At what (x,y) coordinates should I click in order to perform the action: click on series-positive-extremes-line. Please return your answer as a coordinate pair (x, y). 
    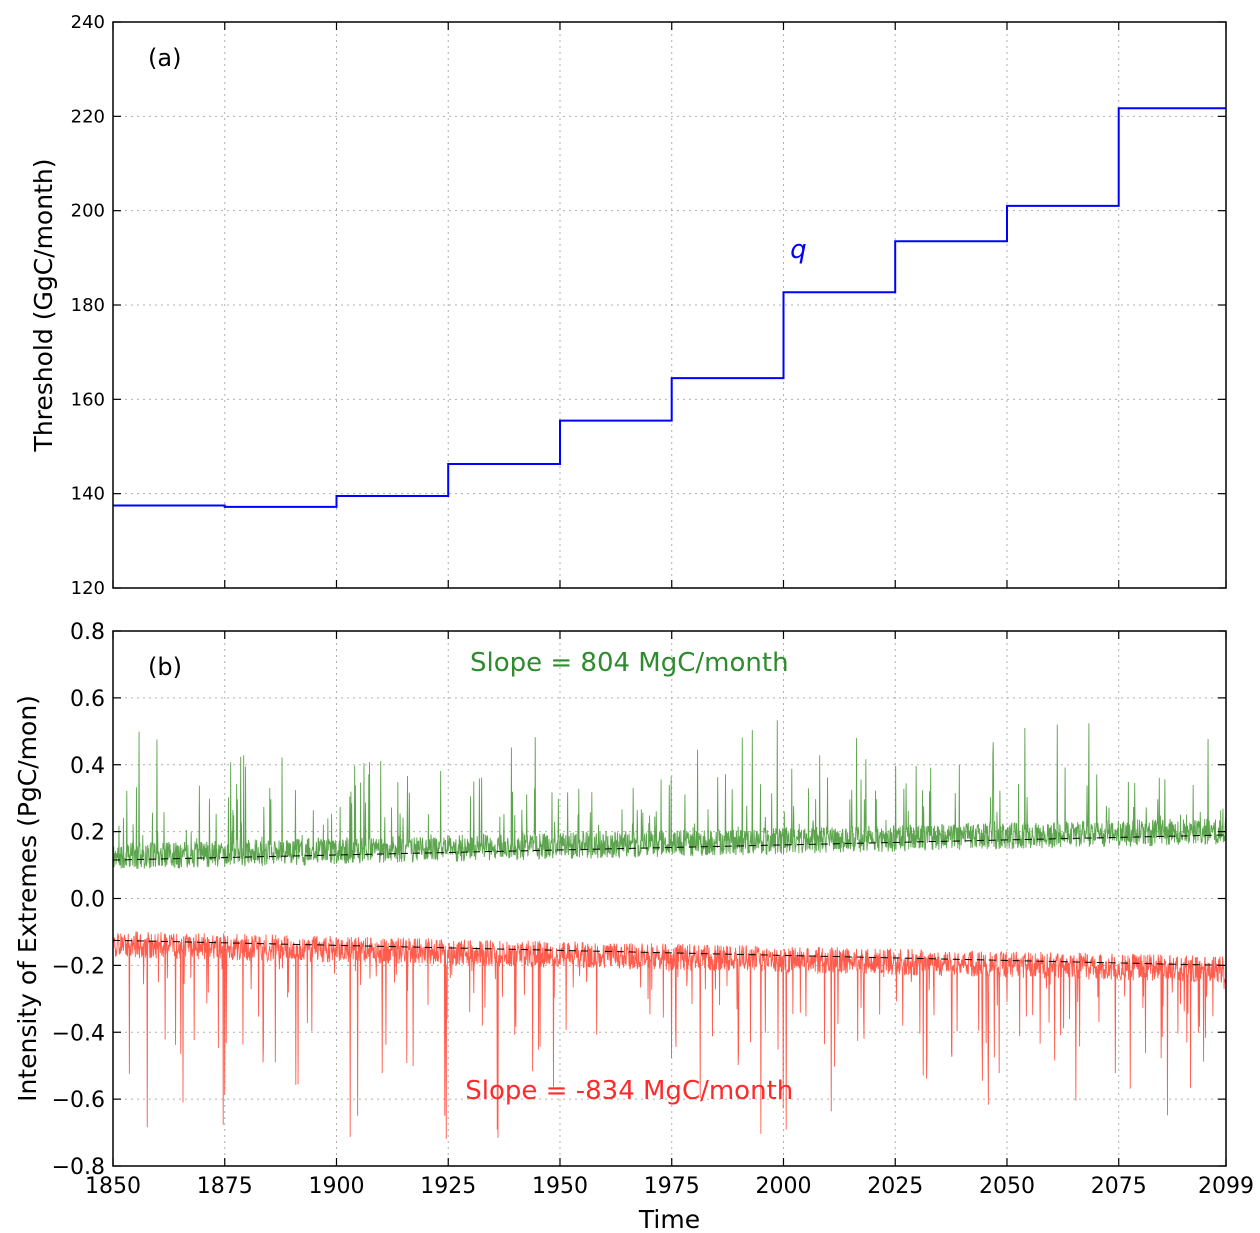
    Looking at the image, I should click on (669, 795).